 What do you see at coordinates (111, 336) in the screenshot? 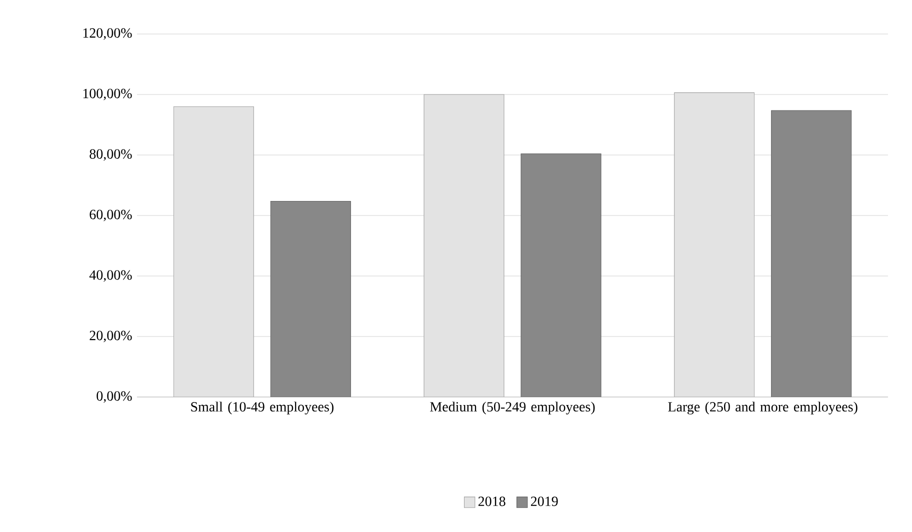
I see `y-tick-label: 20,00%` at bounding box center [111, 336].